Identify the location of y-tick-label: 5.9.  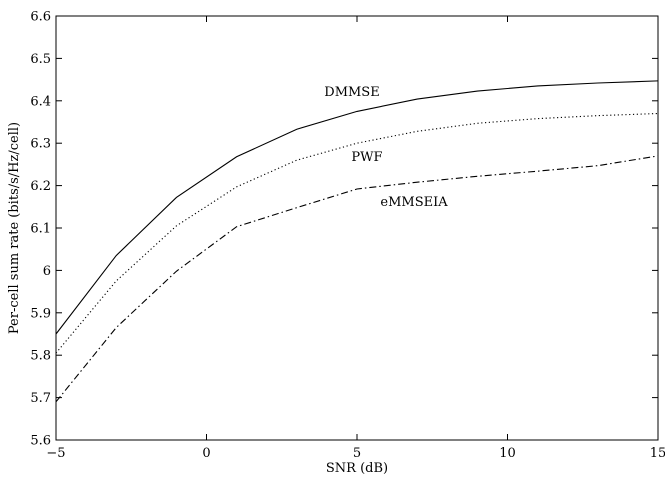
(40, 313).